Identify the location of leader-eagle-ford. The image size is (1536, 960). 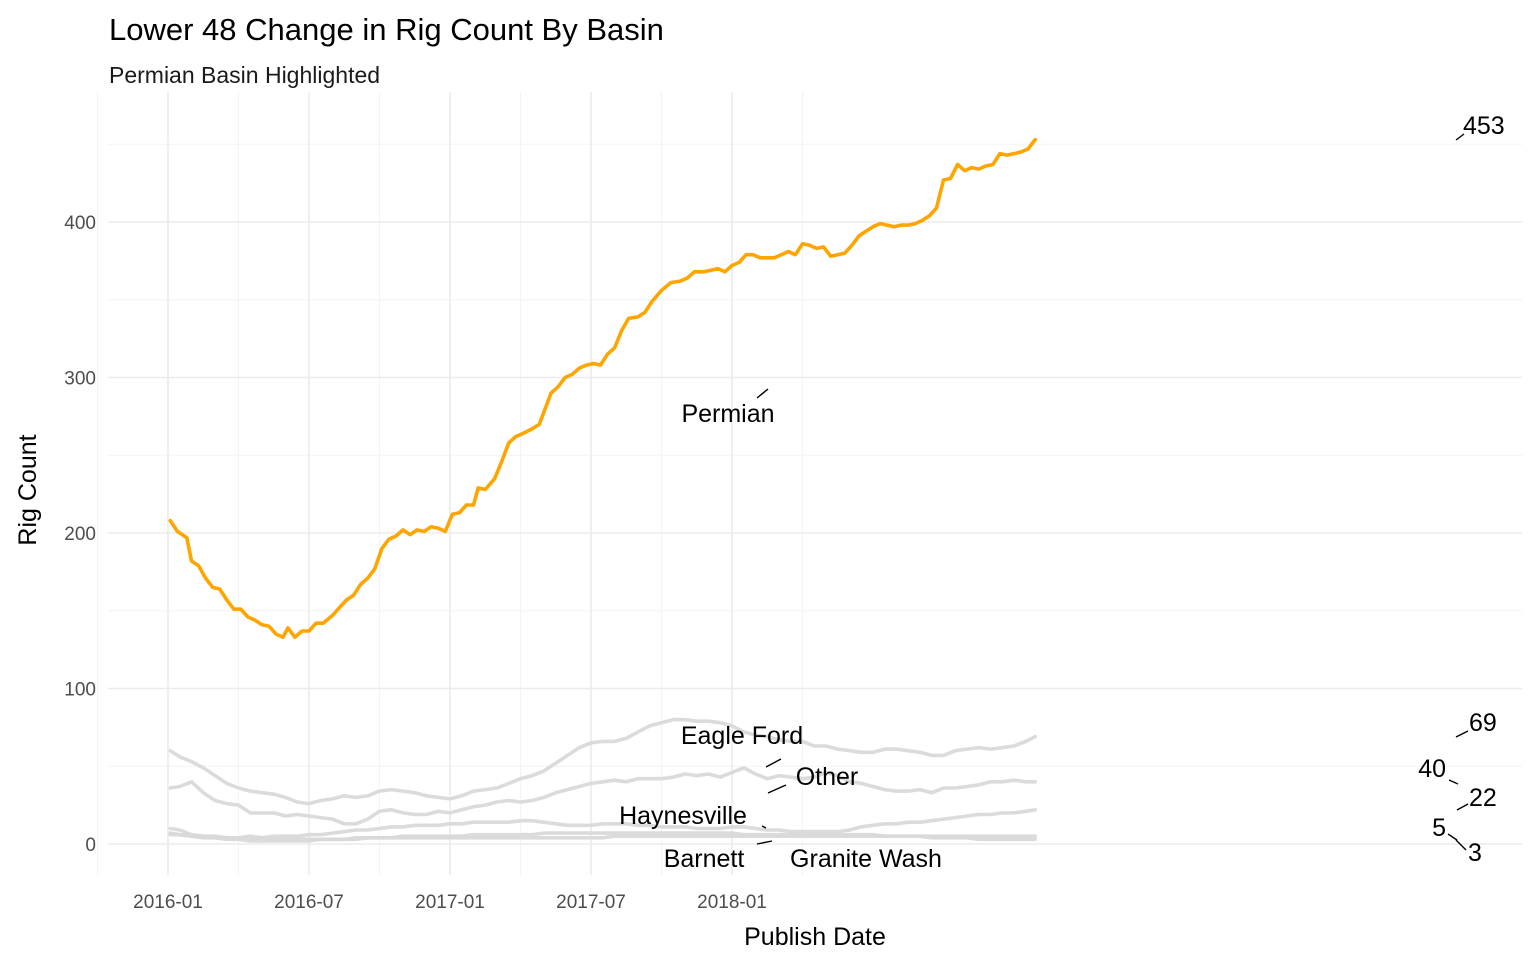
(773, 763).